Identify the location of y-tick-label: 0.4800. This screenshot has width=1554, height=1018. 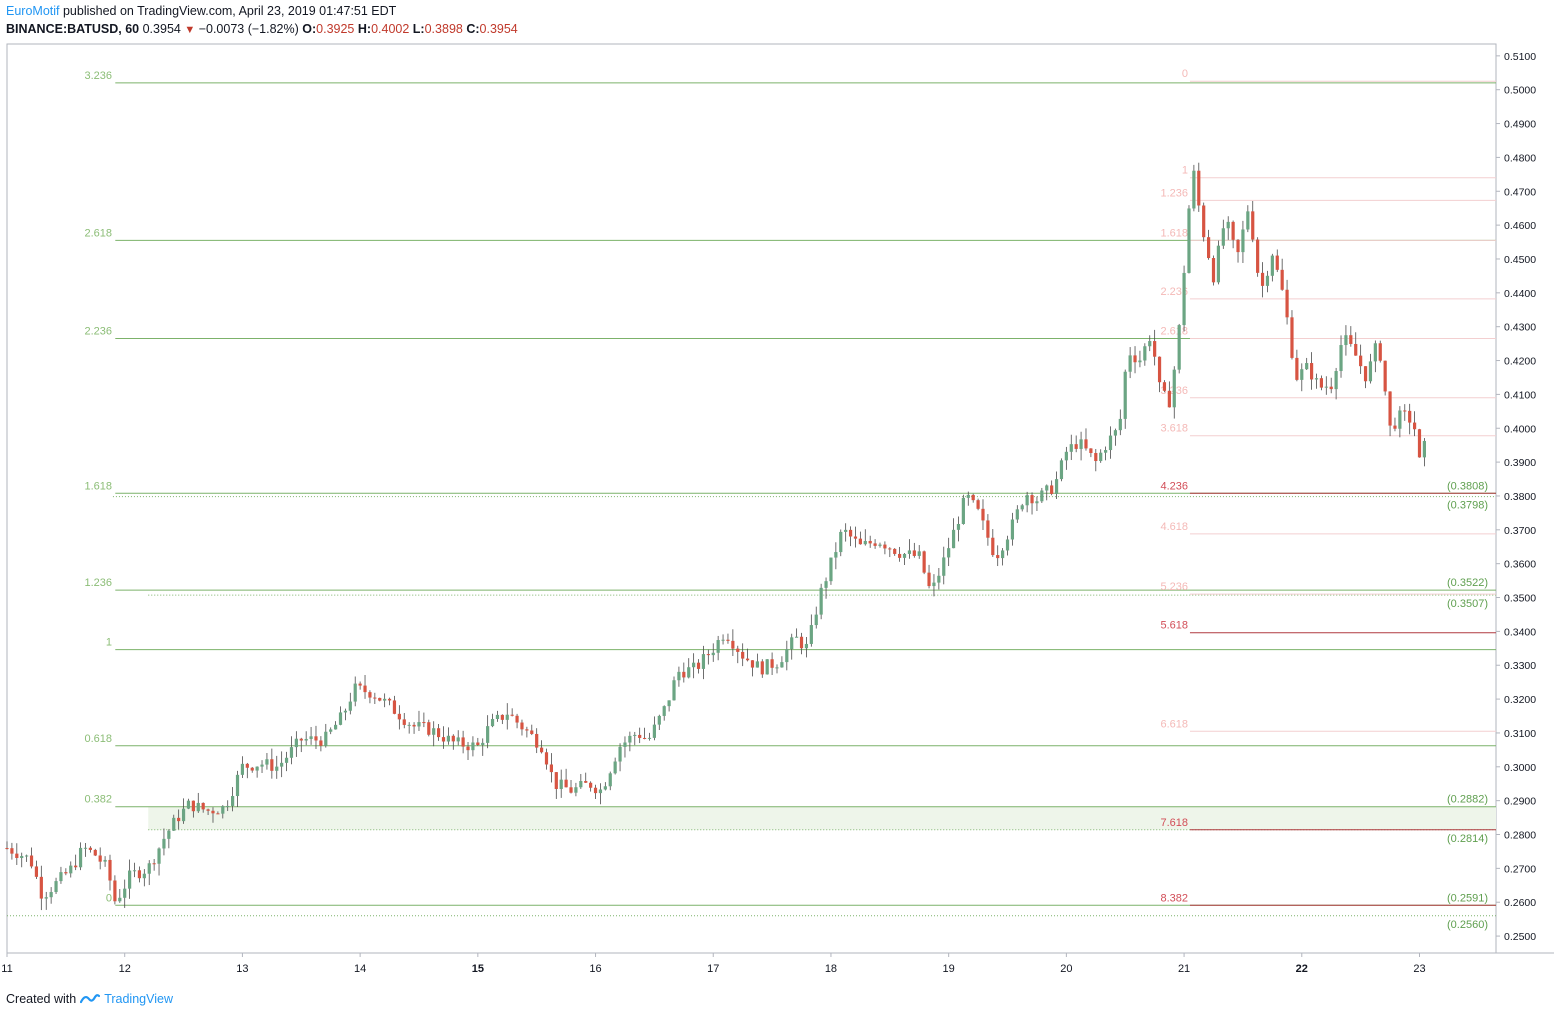
(1520, 158).